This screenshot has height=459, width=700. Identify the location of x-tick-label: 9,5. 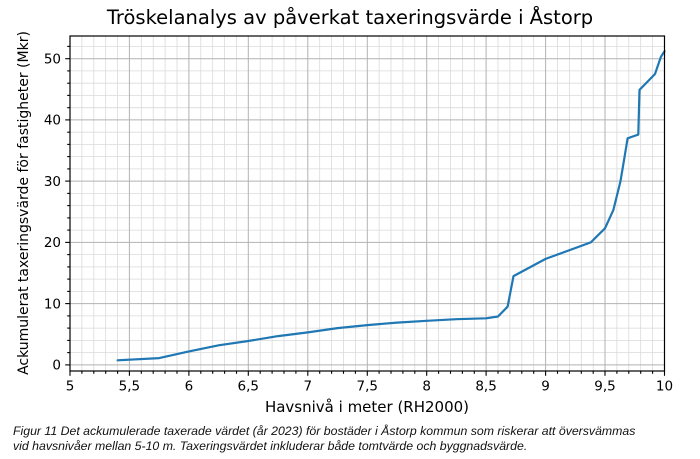
(604, 387).